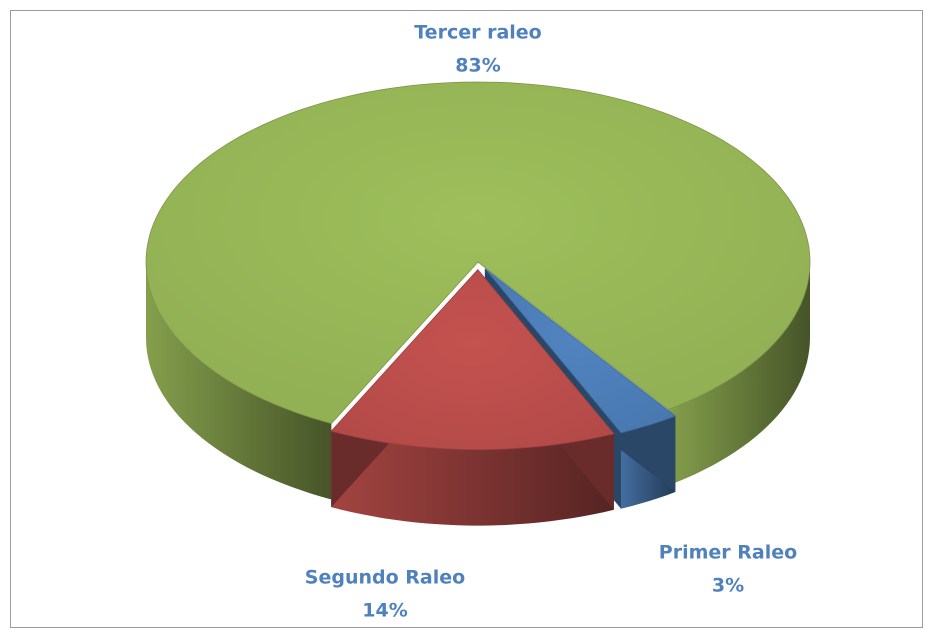 This screenshot has height=642, width=933. I want to click on slice-label: Tercer raleo, so click(477, 33).